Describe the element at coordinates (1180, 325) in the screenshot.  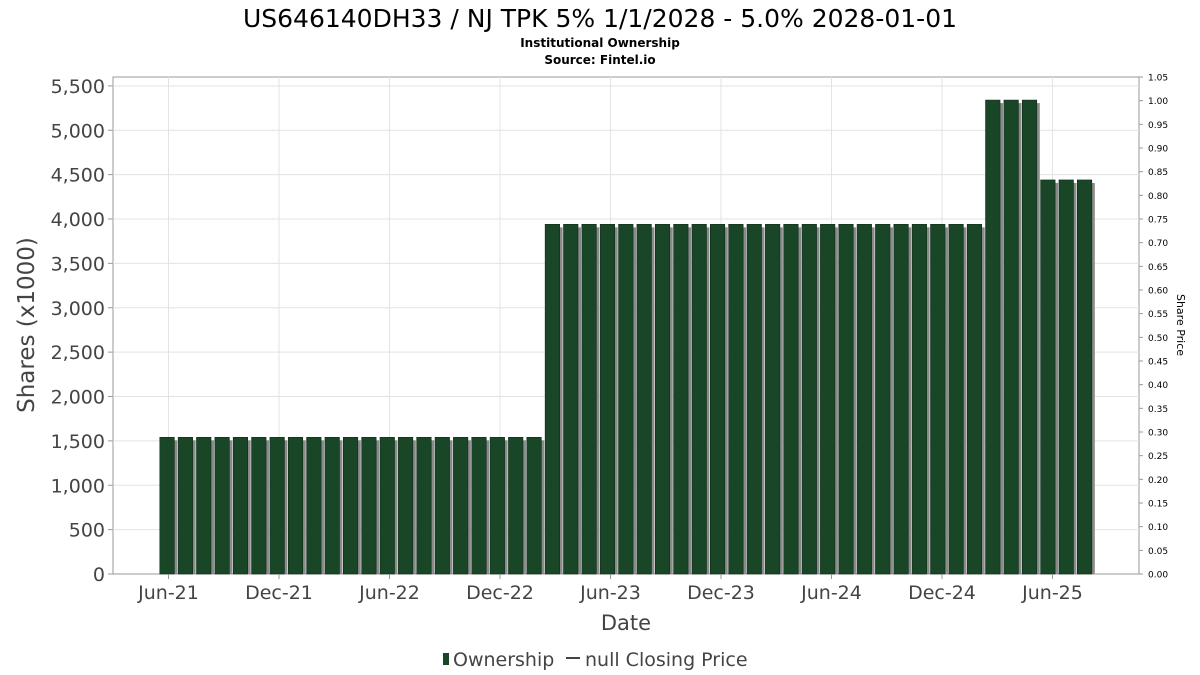
I see `y2-axis-label: Share Price` at that location.